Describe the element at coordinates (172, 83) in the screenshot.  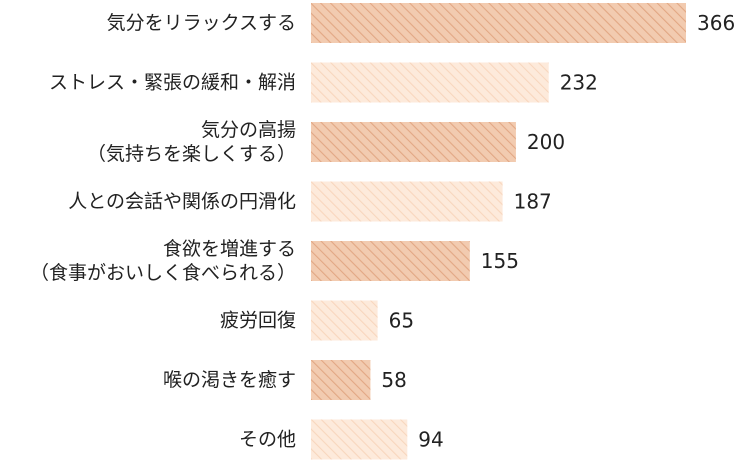
I see `category-label-1: ストレス・緊張の緩和・解消` at that location.